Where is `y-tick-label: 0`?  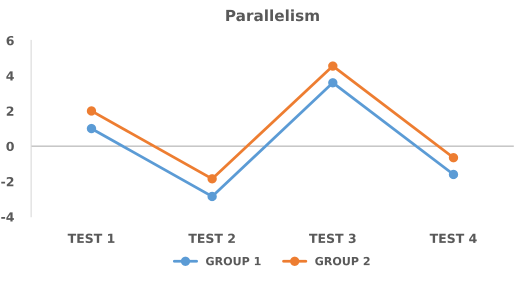
y-tick-label: 0 is located at coordinates (10, 147).